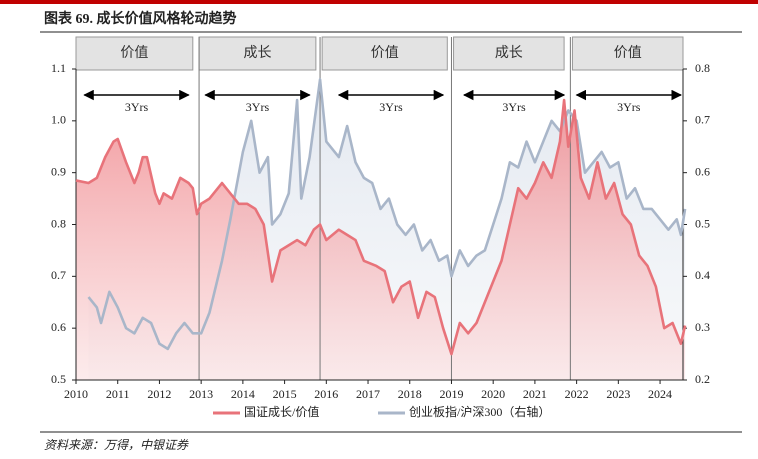 The image size is (758, 459). What do you see at coordinates (479, 411) in the screenshot?
I see `legend-label: 创业板指/沪深300（右轴）` at bounding box center [479, 411].